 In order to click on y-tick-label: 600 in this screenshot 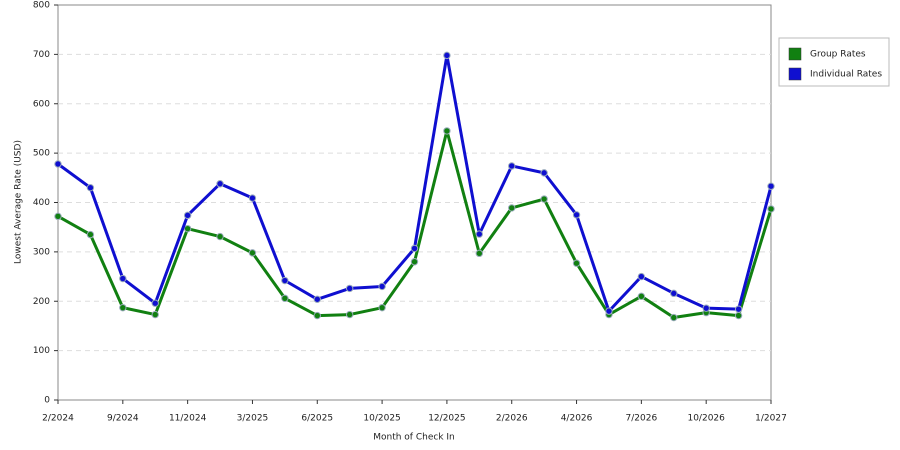, I will do `click(41, 104)`.